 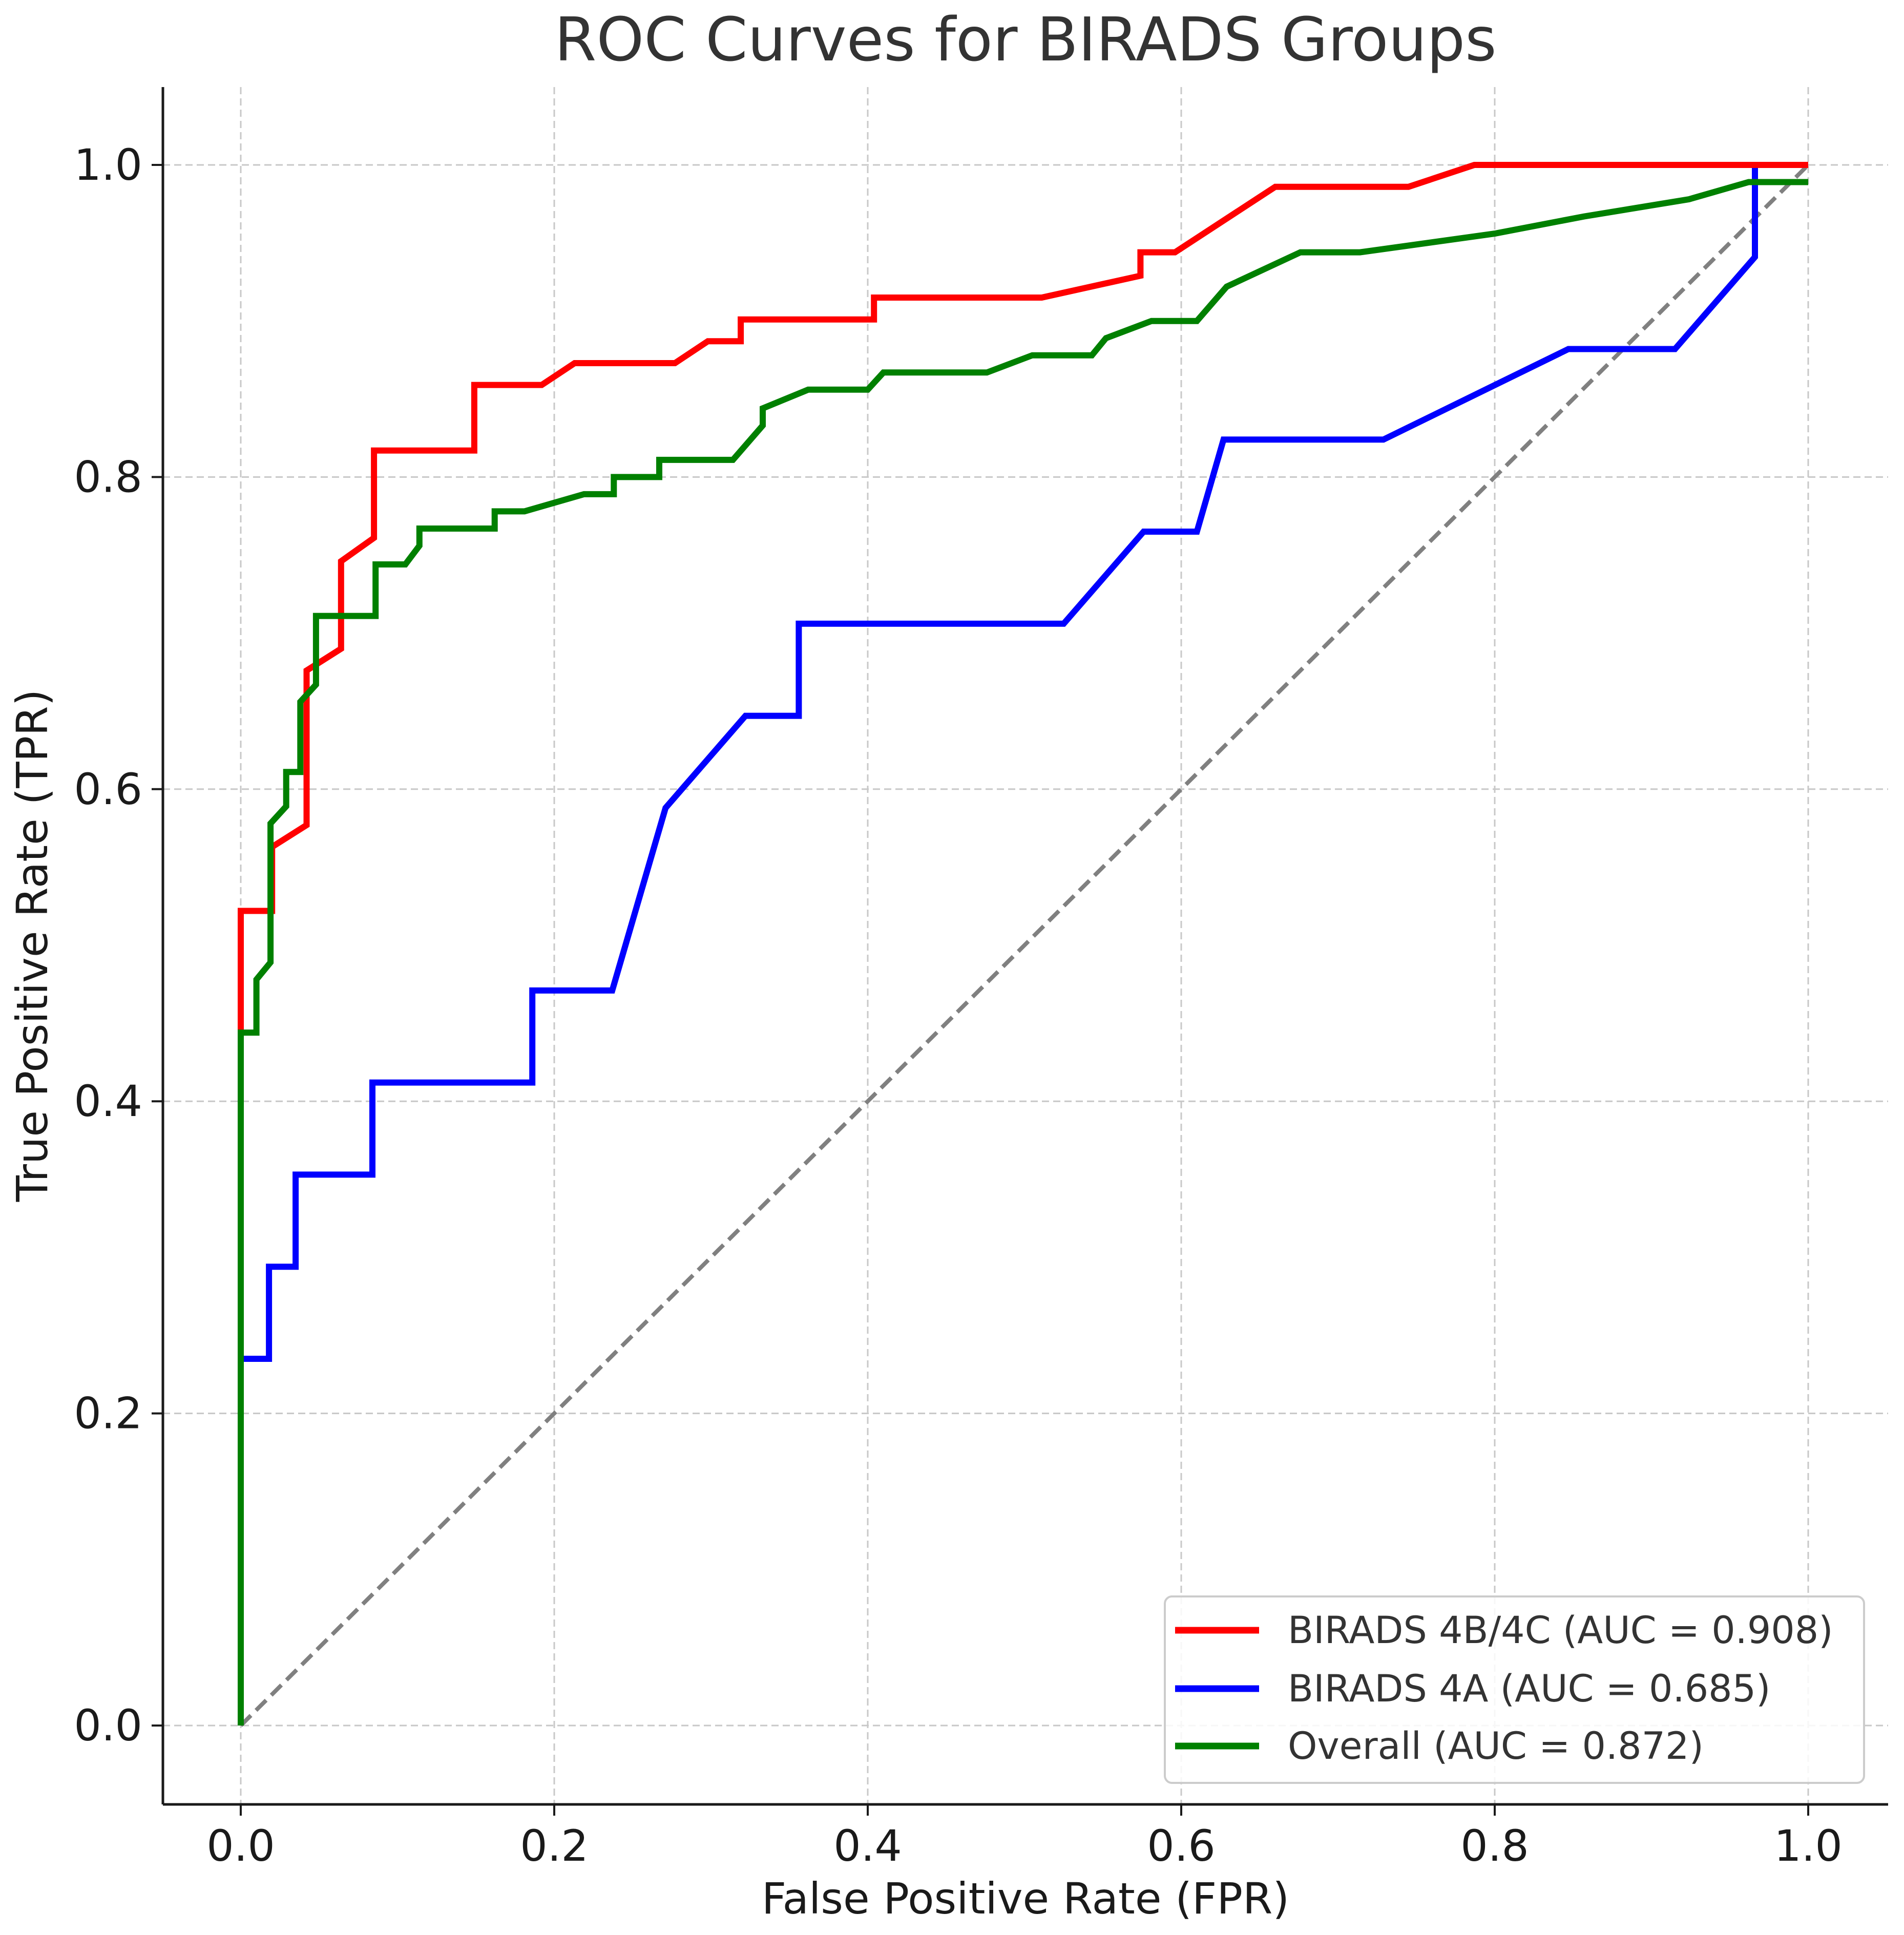 What do you see at coordinates (32, 946) in the screenshot?
I see `y-axis-label: True Positive Rate (TPR)` at bounding box center [32, 946].